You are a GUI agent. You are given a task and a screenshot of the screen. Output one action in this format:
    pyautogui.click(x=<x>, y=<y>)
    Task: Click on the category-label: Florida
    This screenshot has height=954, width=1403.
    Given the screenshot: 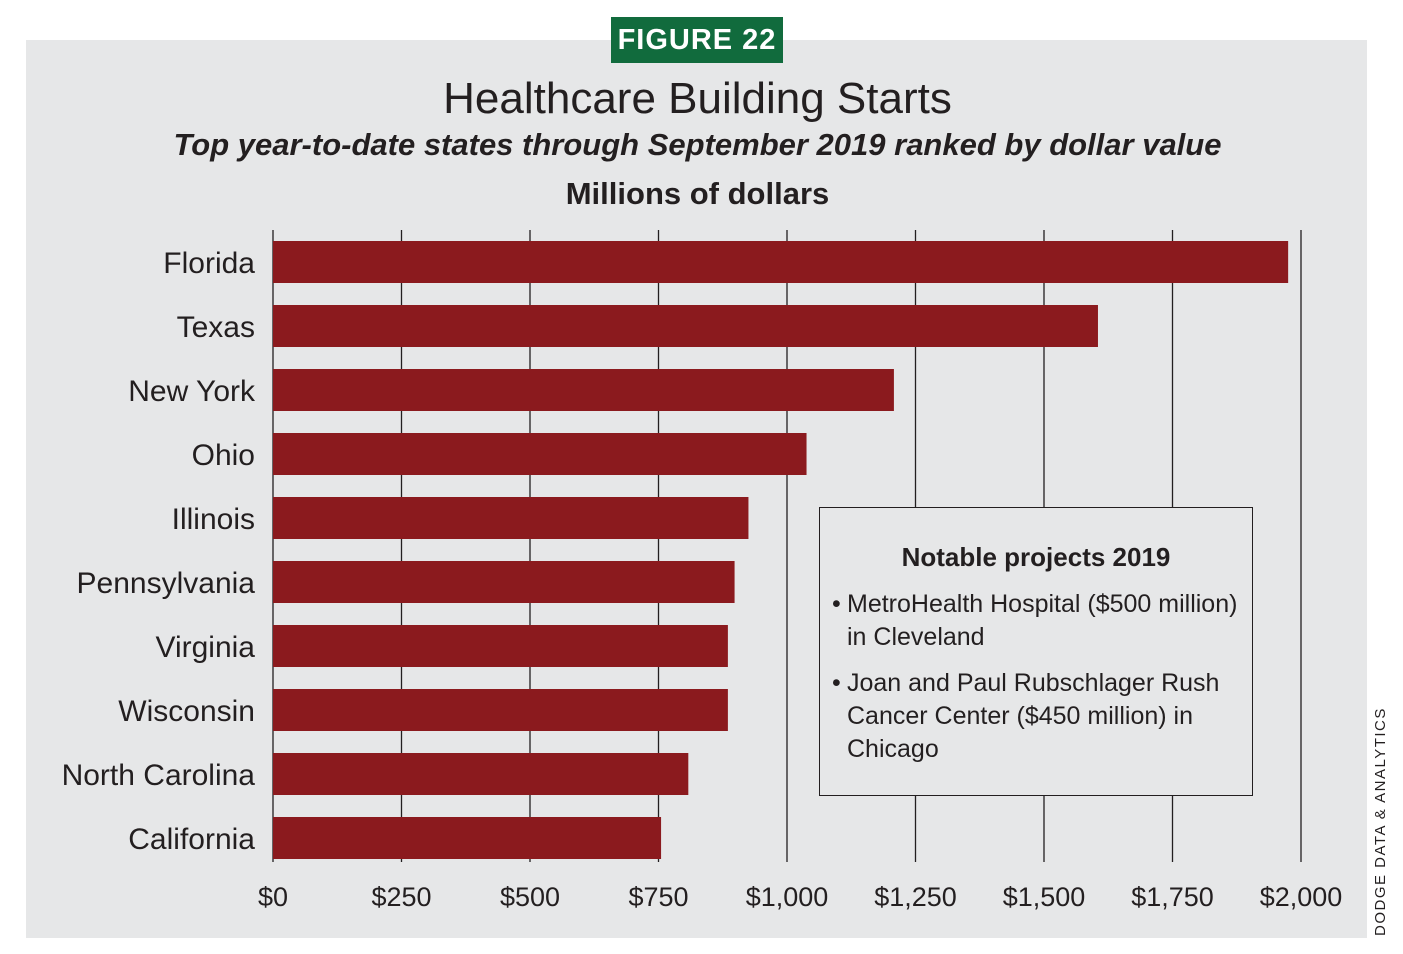 What is the action you would take?
    pyautogui.click(x=209, y=263)
    